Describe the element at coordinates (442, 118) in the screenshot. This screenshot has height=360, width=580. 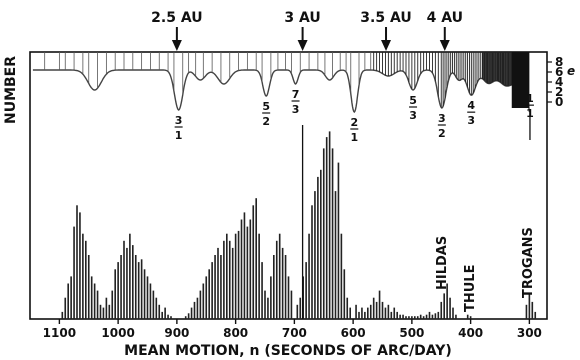
I see `resonance-numerator: 3` at that location.